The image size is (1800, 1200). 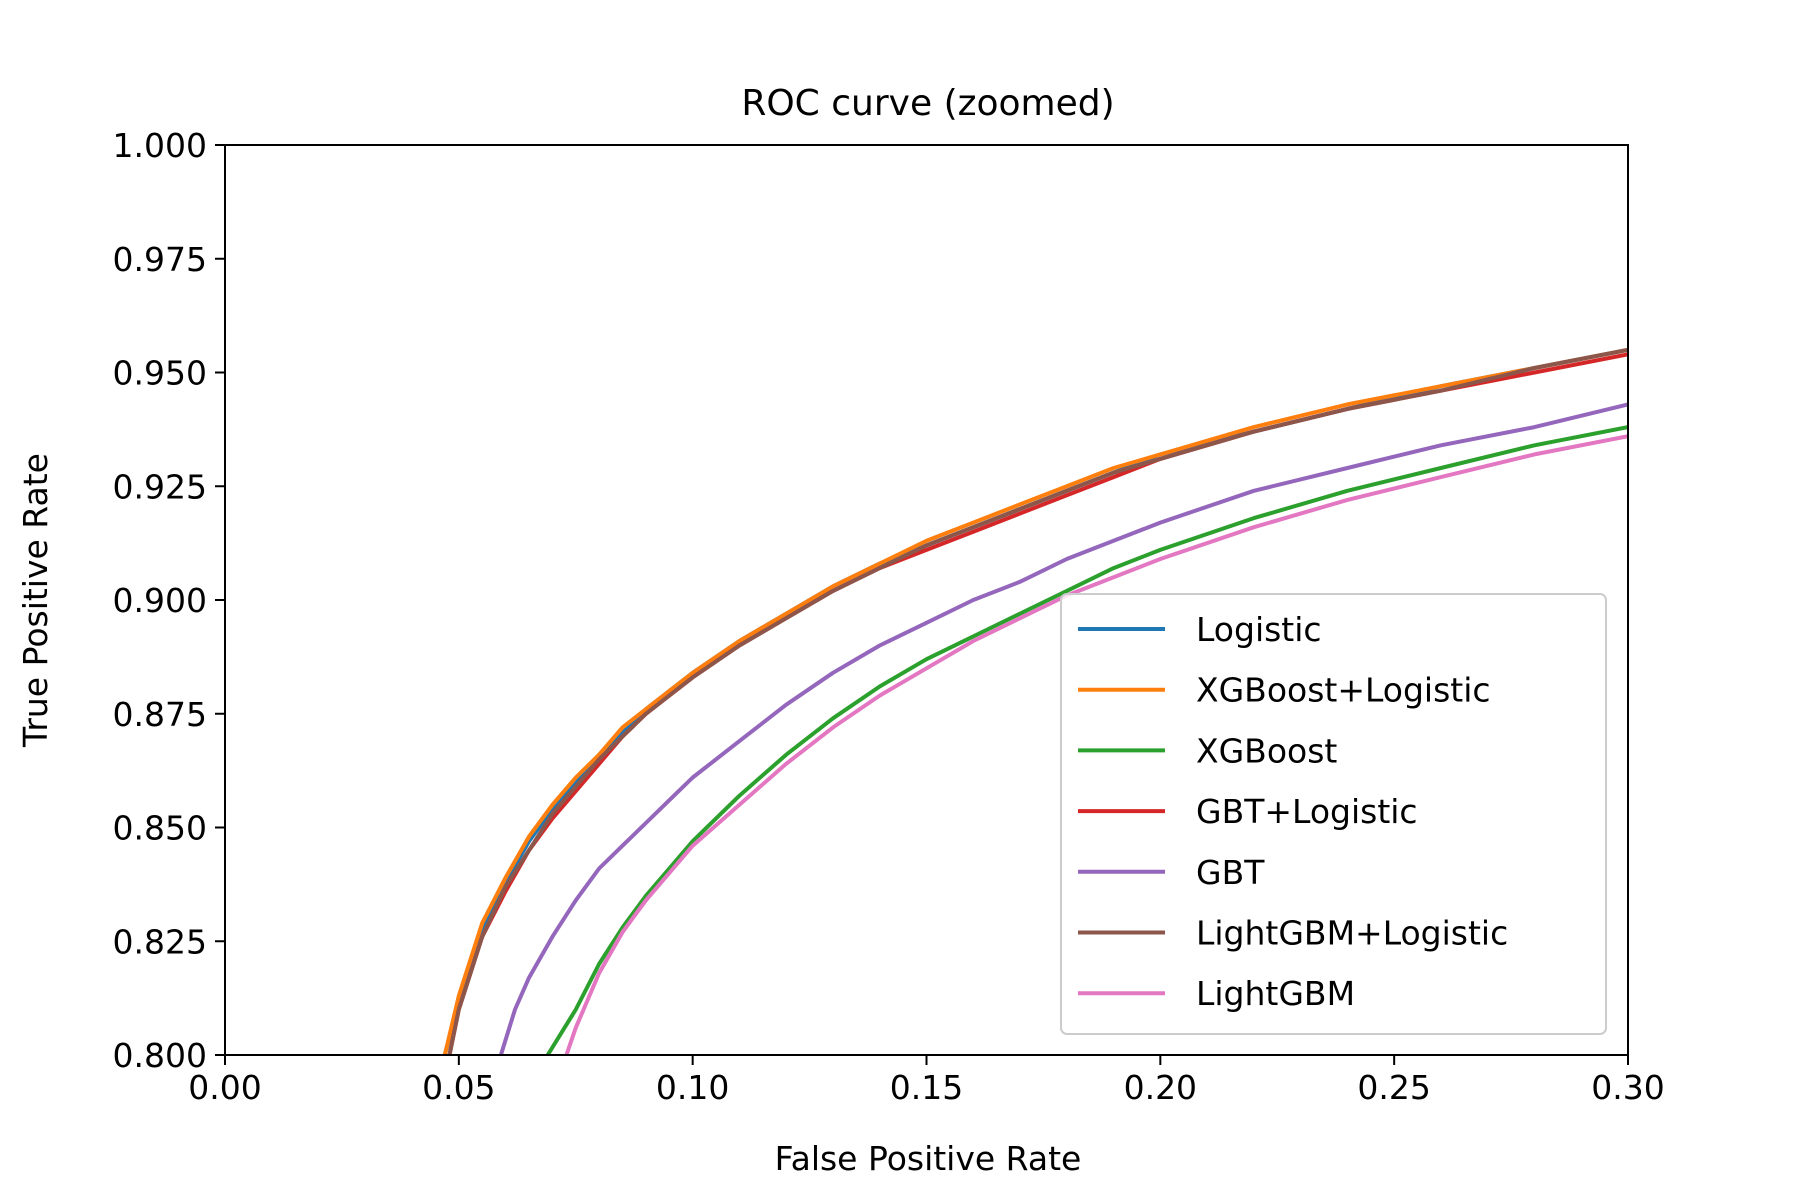 I want to click on x-tick-label: 0.00, so click(x=224, y=1087).